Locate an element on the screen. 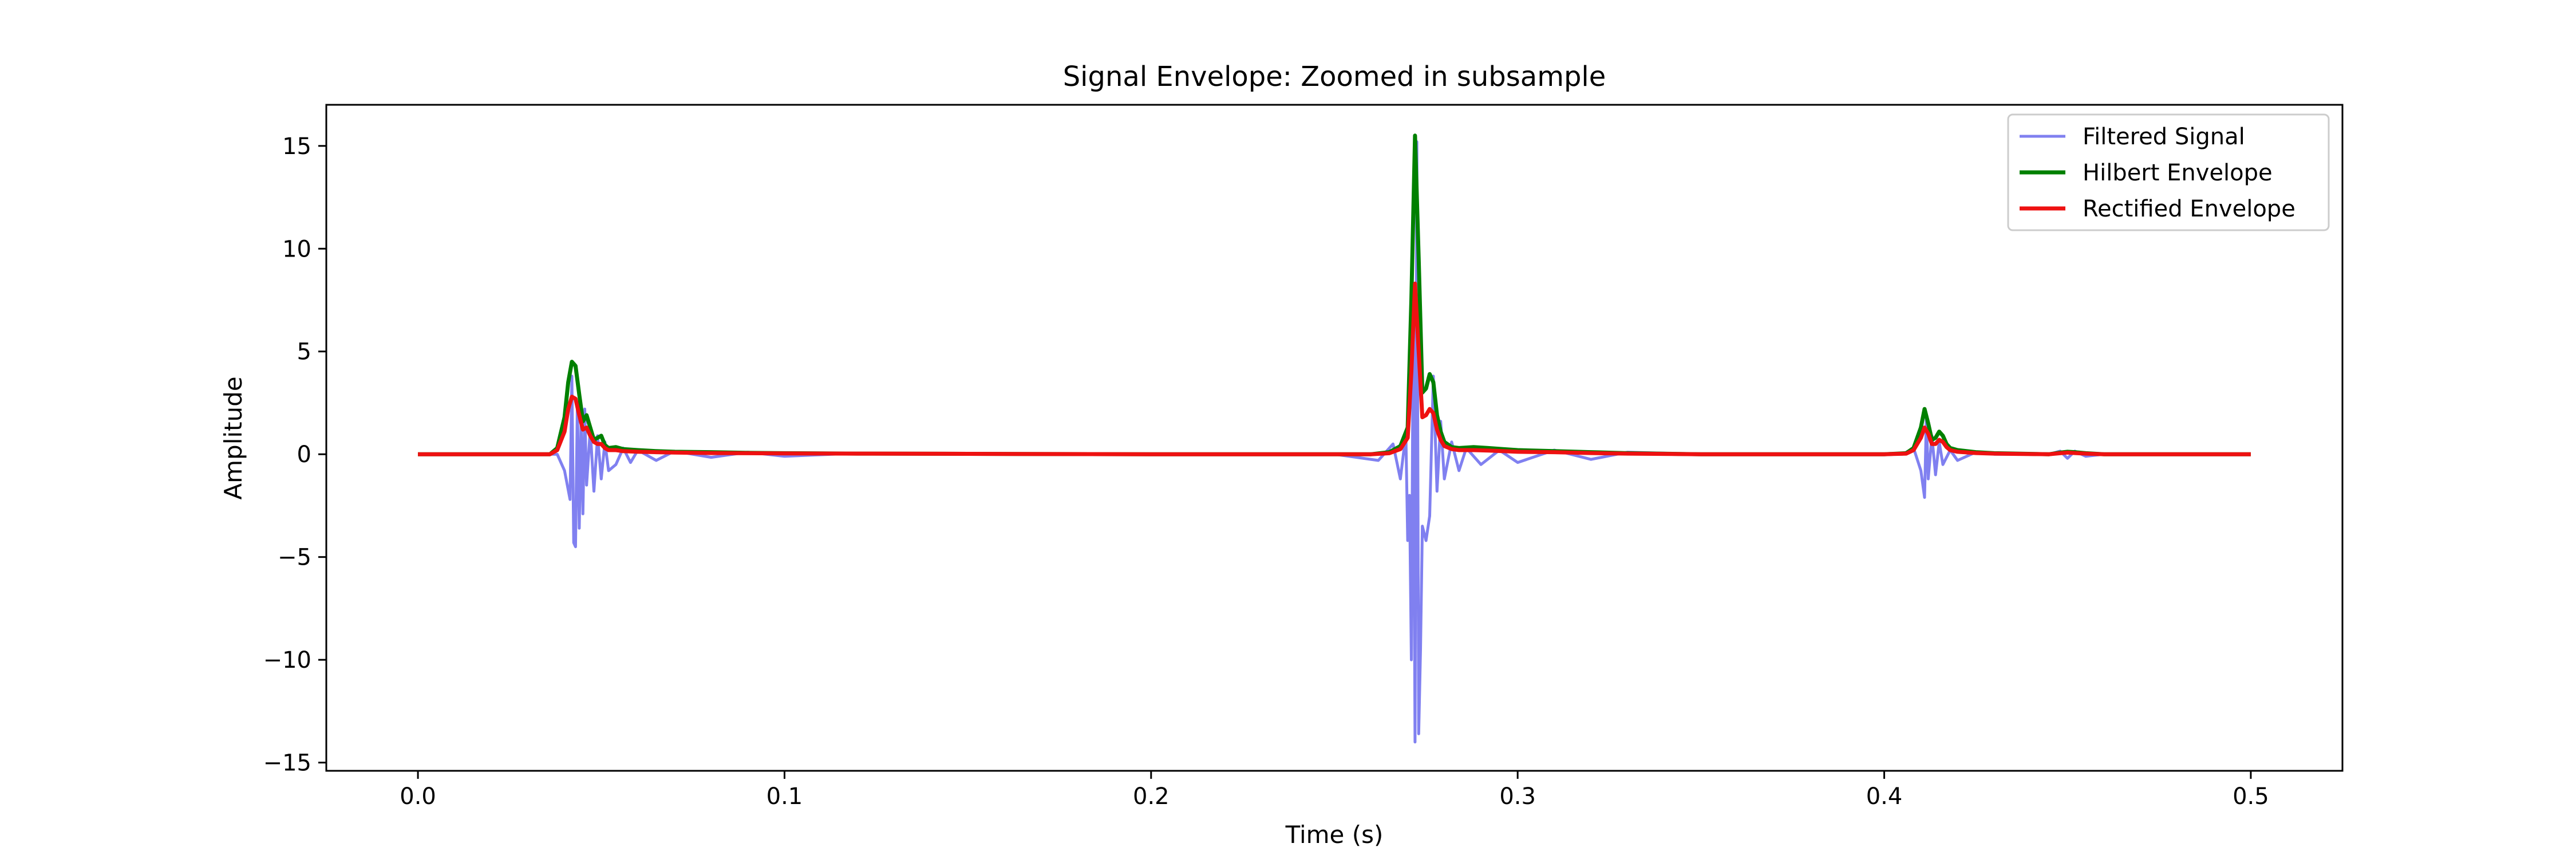  y-axis-label: Amplitude is located at coordinates (233, 437).